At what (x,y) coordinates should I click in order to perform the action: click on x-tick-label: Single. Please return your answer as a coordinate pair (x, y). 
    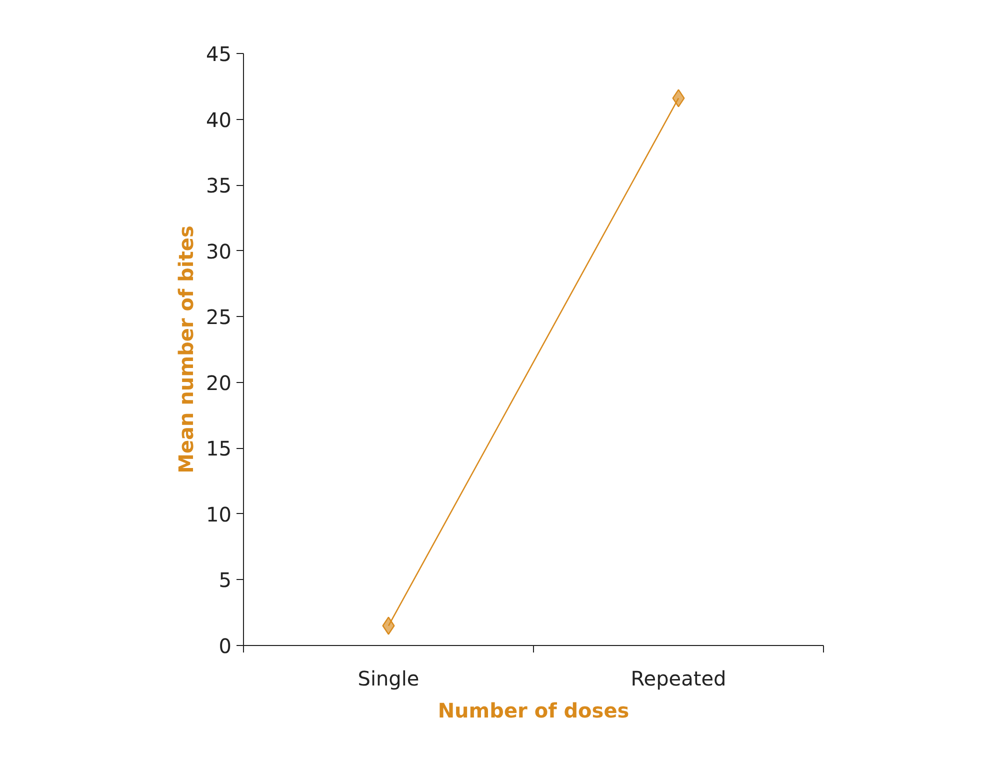
    Looking at the image, I should click on (389, 678).